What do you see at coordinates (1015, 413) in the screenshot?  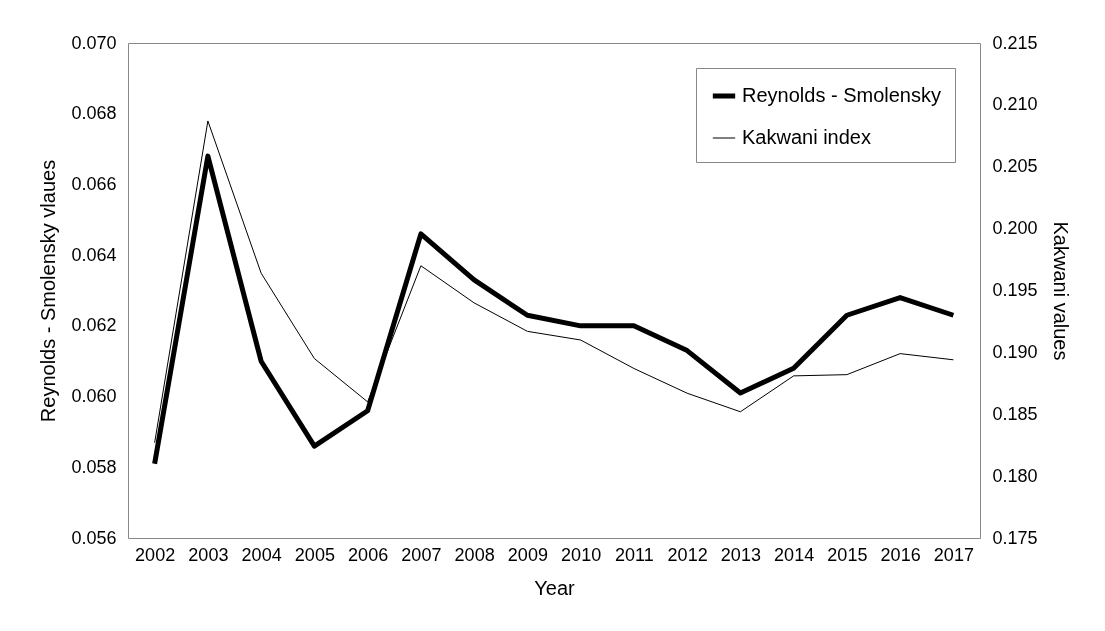 I see `y2-tick-label: 0.185` at bounding box center [1015, 413].